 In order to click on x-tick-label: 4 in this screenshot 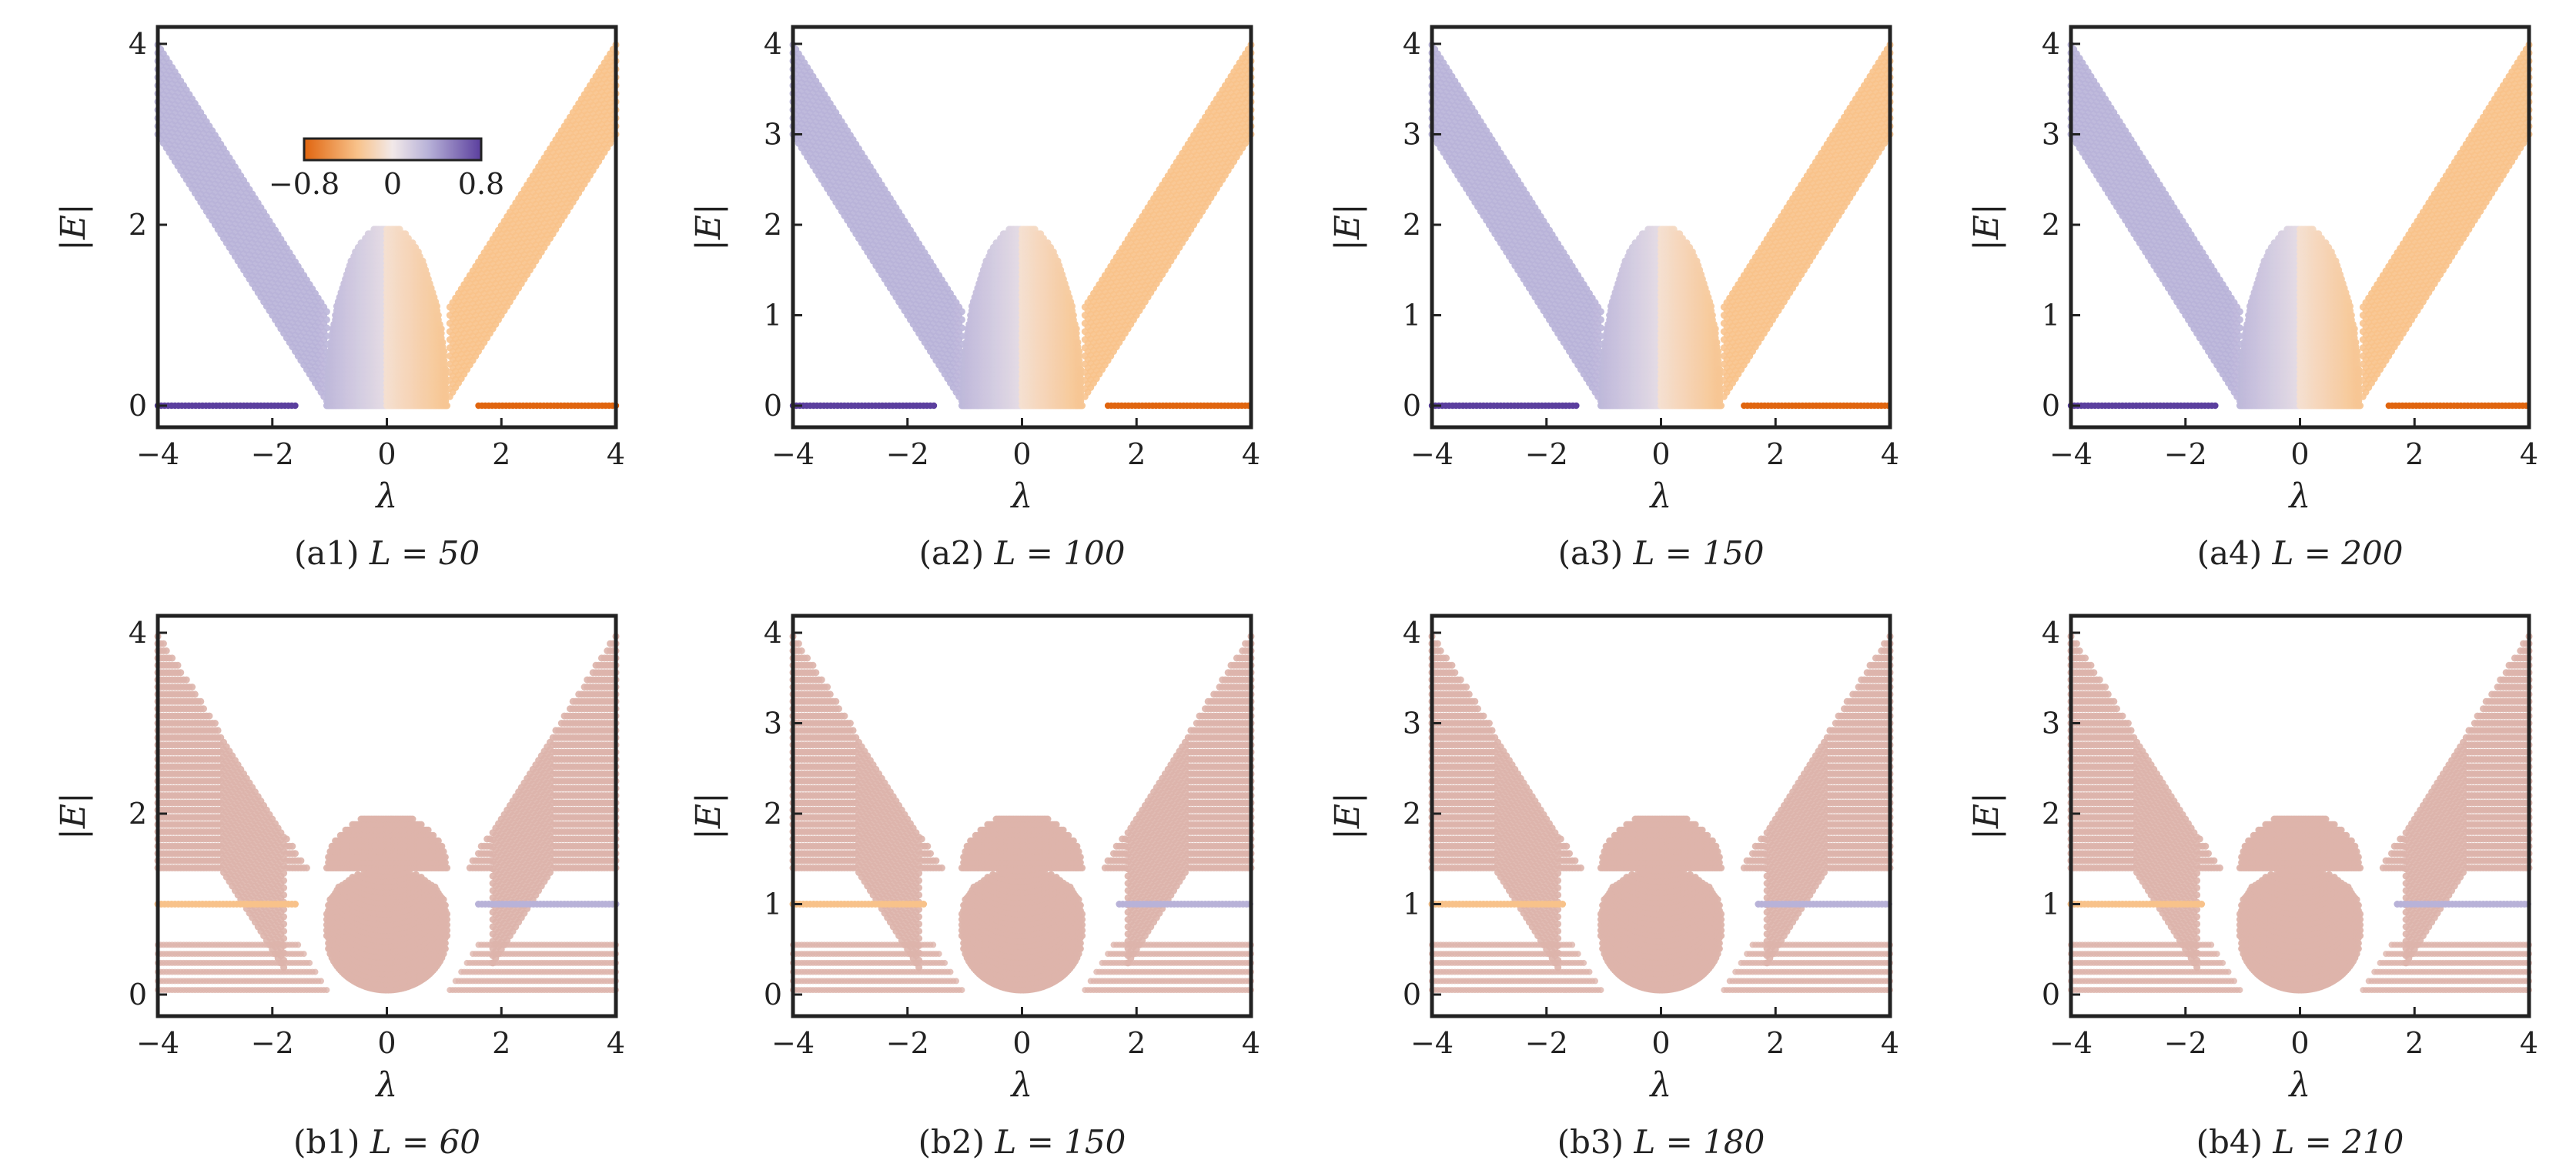, I will do `click(616, 454)`.